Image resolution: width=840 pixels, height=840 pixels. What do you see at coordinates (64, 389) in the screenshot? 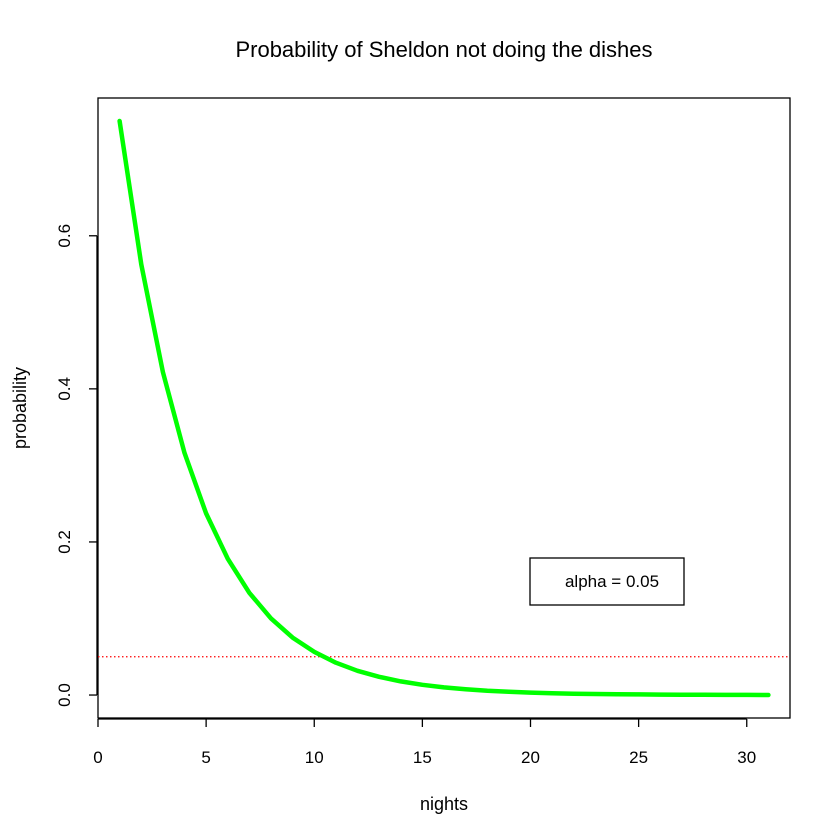
I see `y-tick-label: 0.4` at bounding box center [64, 389].